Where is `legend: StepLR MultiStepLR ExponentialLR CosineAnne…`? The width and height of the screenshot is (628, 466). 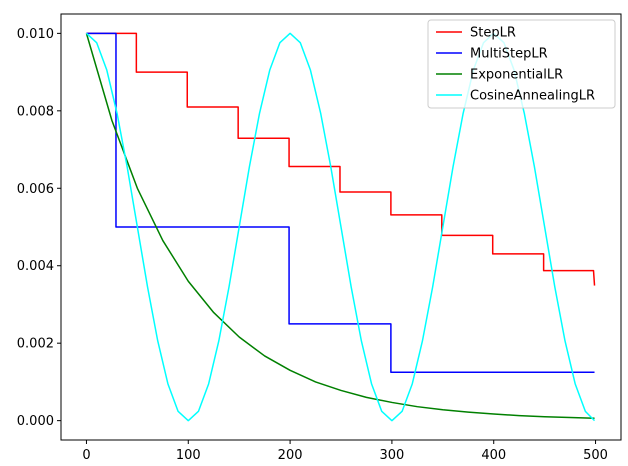 legend: StepLR MultiStepLR ExponentialLR CosineAnne… is located at coordinates (521, 64).